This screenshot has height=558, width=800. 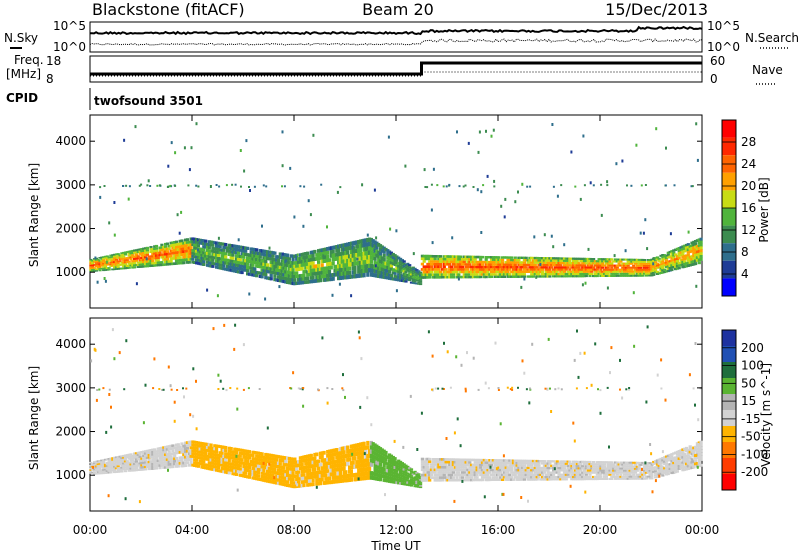 I want to click on freq-tick-bottom: 8, so click(x=50, y=79).